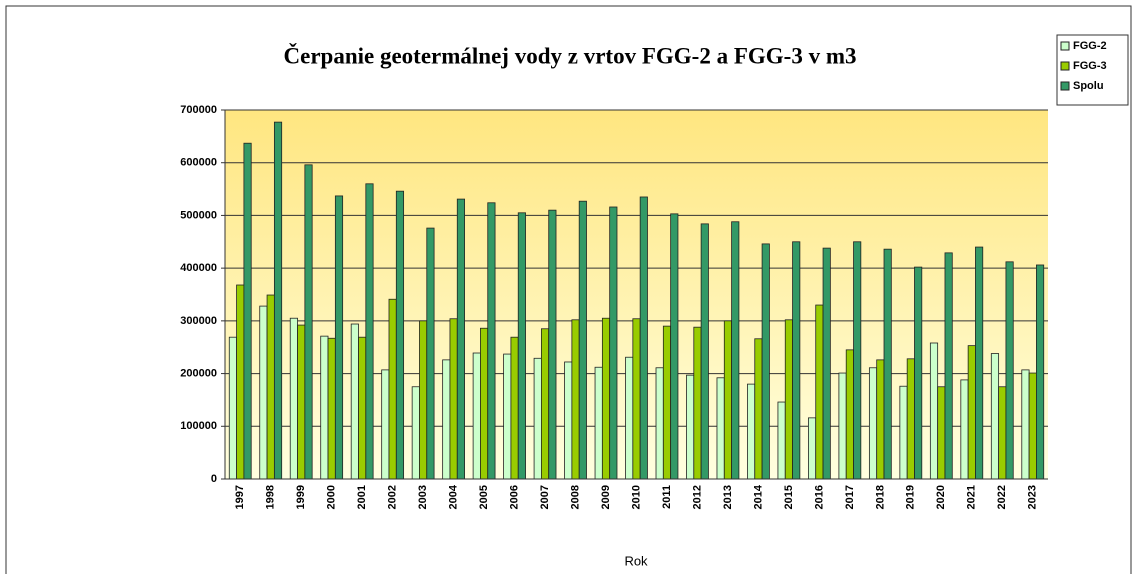 This screenshot has width=1145, height=579. Describe the element at coordinates (198, 163) in the screenshot. I see `y-tick-label: 600000` at that location.